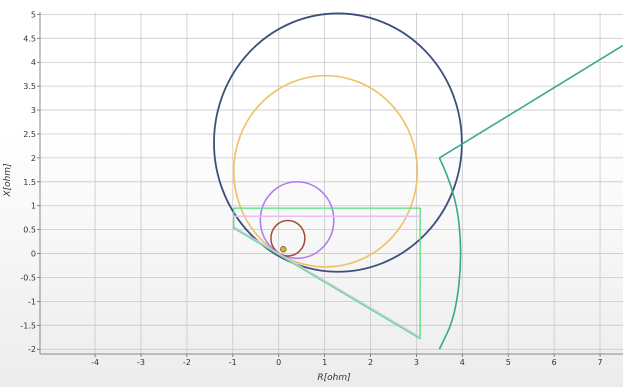  Describe the element at coordinates (554, 362) in the screenshot. I see `x-tick-label: 6` at that location.